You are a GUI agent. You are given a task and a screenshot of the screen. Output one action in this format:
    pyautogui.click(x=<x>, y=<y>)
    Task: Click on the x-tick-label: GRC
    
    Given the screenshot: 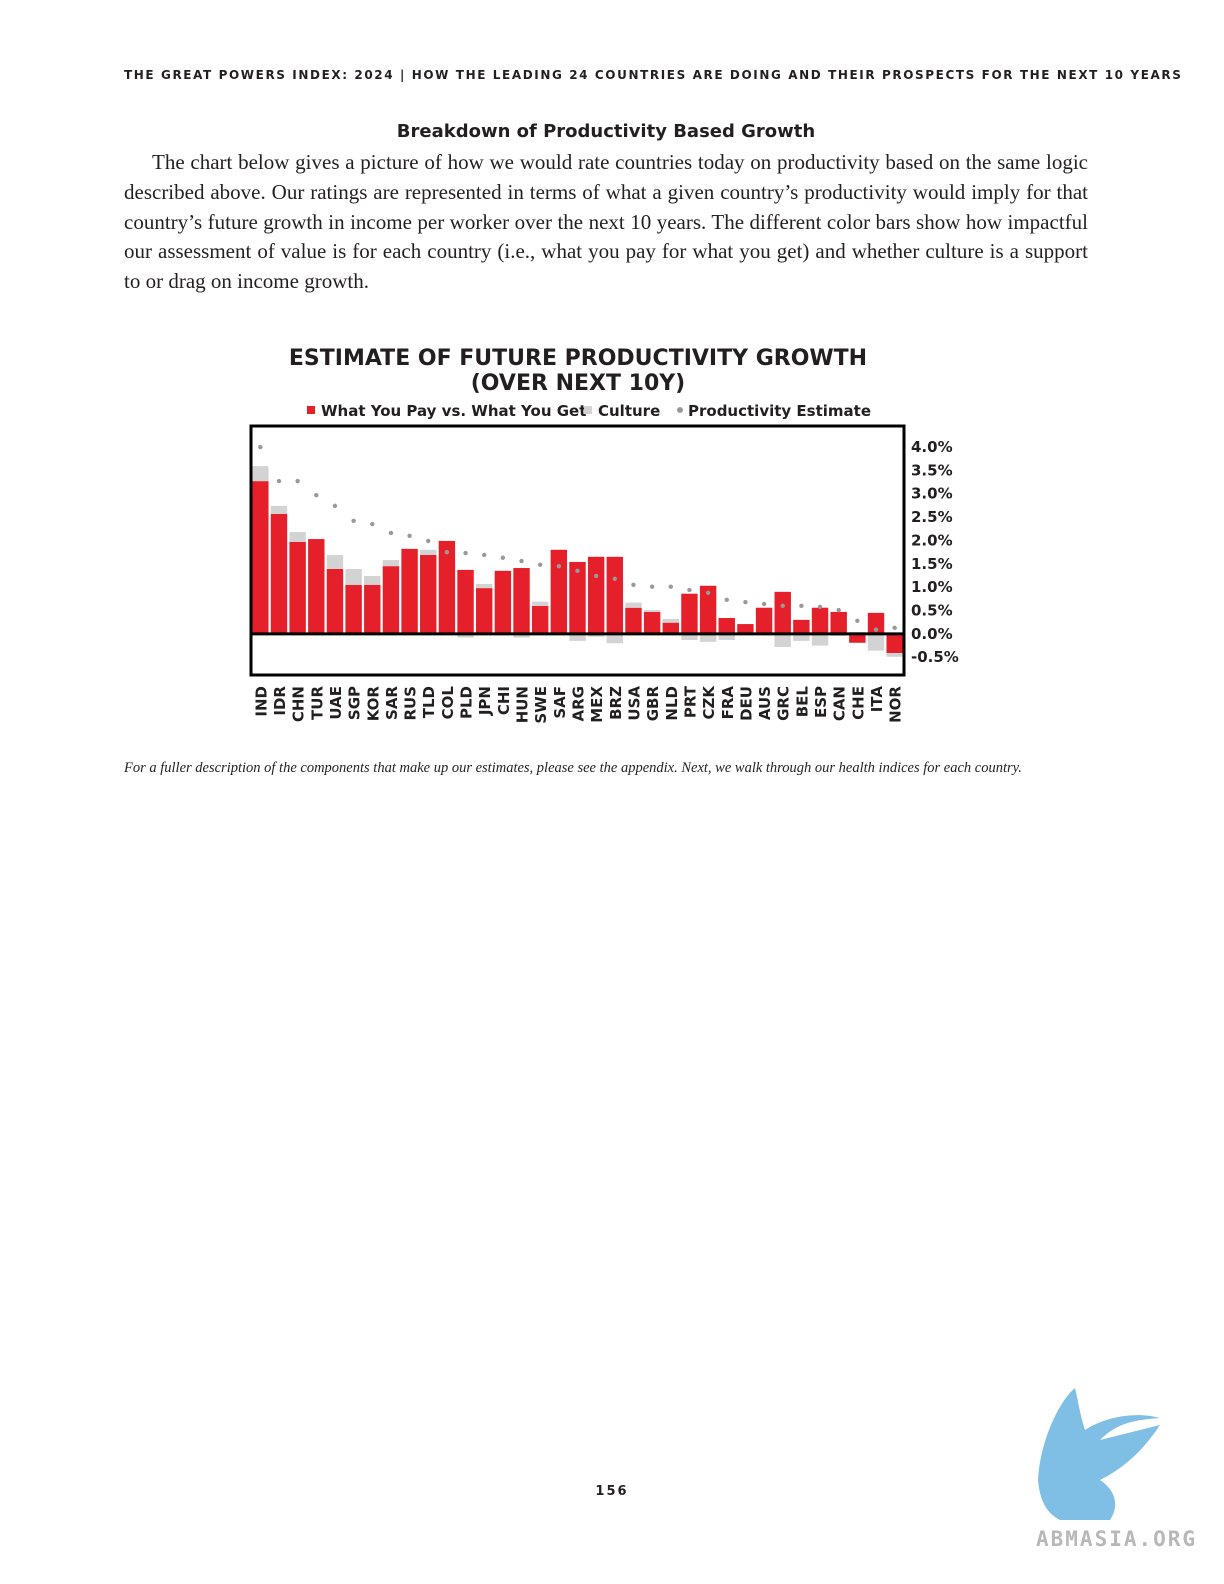 What is the action you would take?
    pyautogui.click(x=784, y=703)
    